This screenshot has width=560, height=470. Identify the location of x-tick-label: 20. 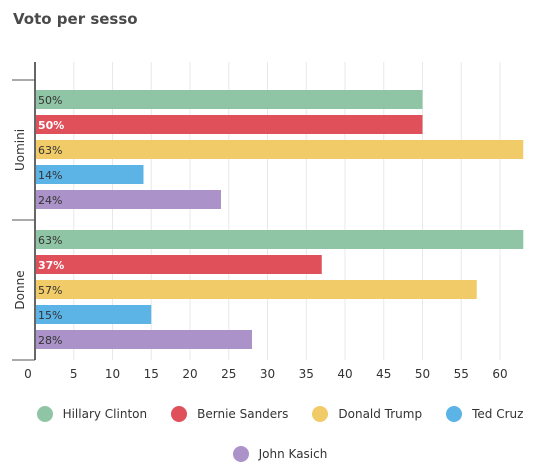
(189, 374).